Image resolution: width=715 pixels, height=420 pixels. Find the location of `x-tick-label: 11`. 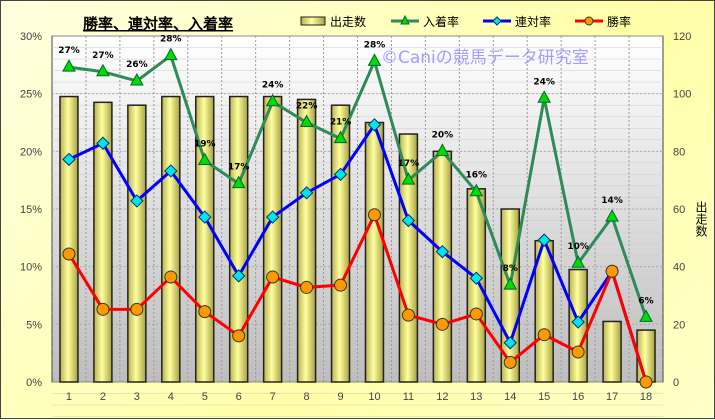

x-tick-label: 11 is located at coordinates (408, 397).